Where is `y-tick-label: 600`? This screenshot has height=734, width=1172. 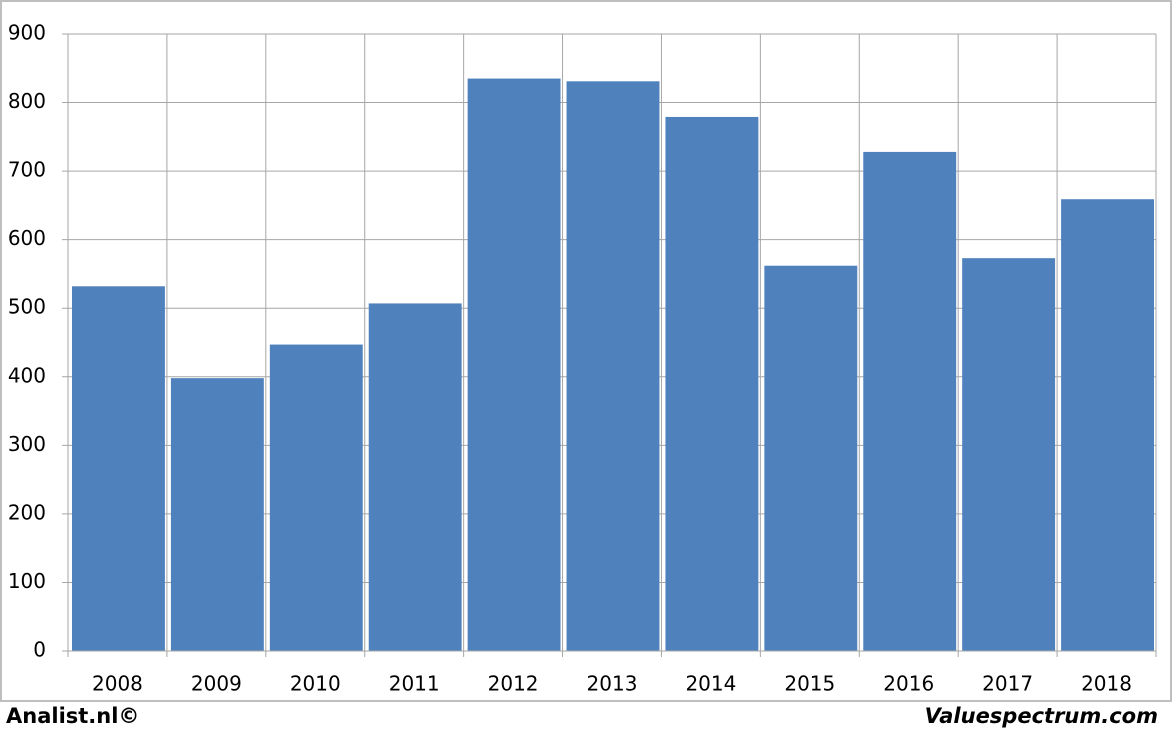
y-tick-label: 600 is located at coordinates (27, 238).